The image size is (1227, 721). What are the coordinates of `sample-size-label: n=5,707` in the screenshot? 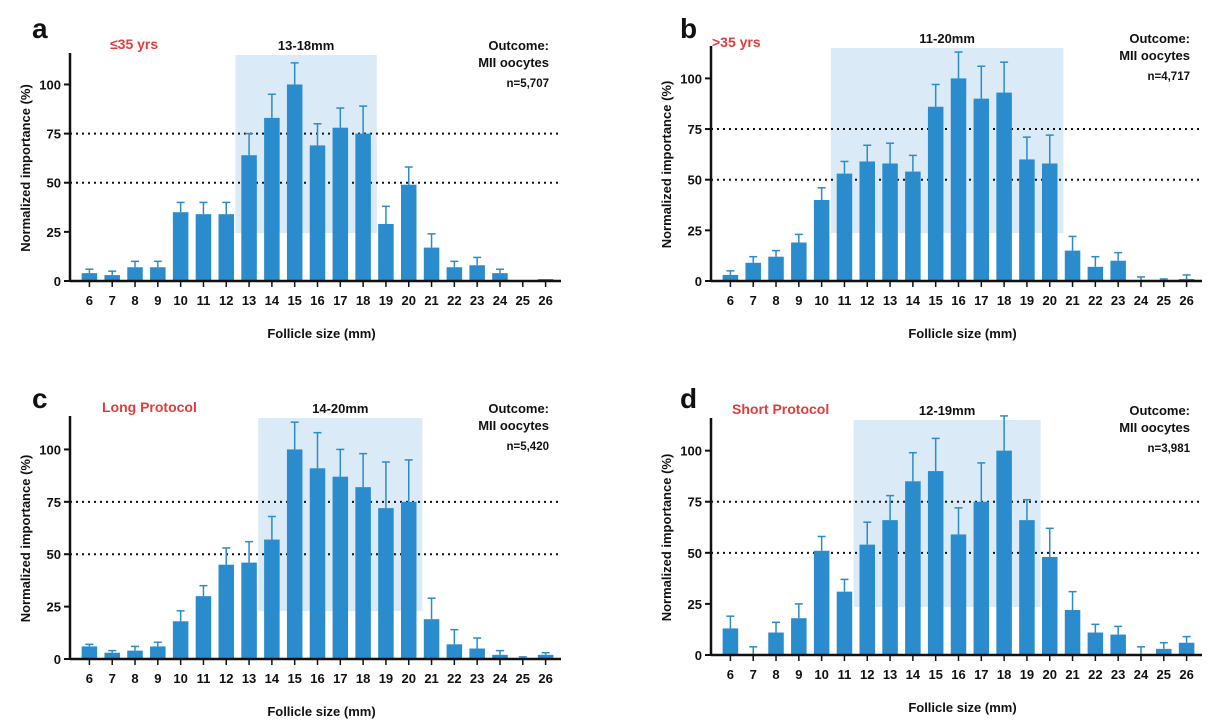 It's located at (527, 84).